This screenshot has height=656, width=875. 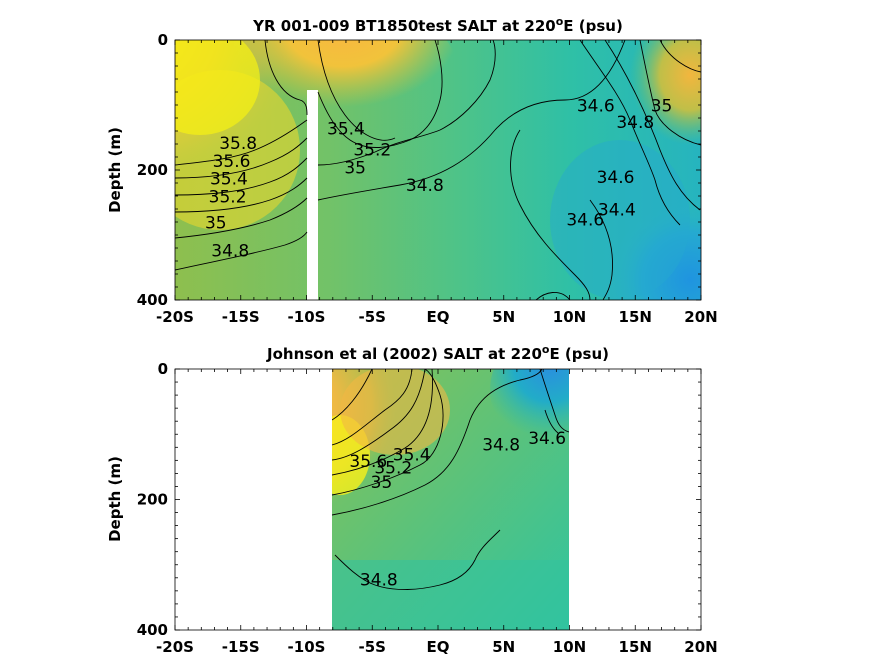 What do you see at coordinates (617, 211) in the screenshot?
I see `contour-label: 34.4` at bounding box center [617, 211].